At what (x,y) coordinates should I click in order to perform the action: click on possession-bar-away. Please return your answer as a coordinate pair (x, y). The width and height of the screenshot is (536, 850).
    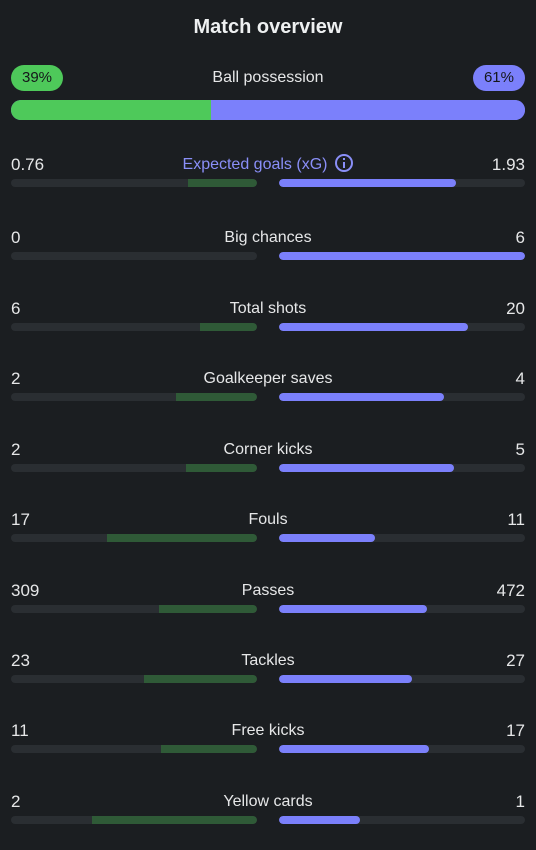
    Looking at the image, I should click on (368, 110).